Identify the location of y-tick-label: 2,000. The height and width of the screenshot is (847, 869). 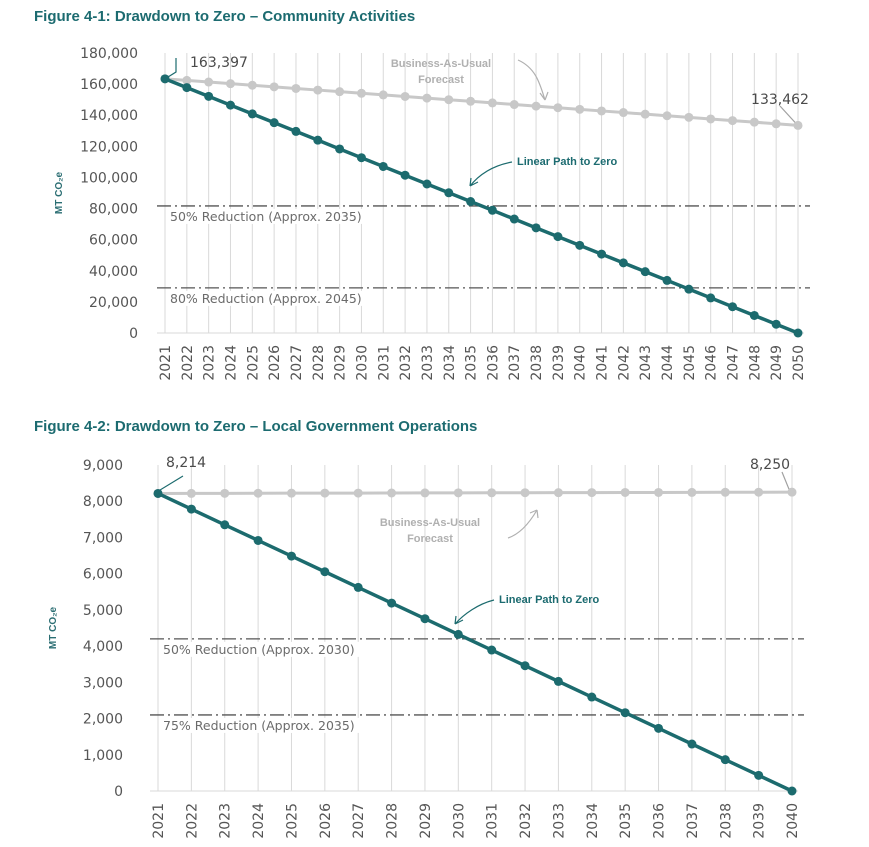
(103, 720).